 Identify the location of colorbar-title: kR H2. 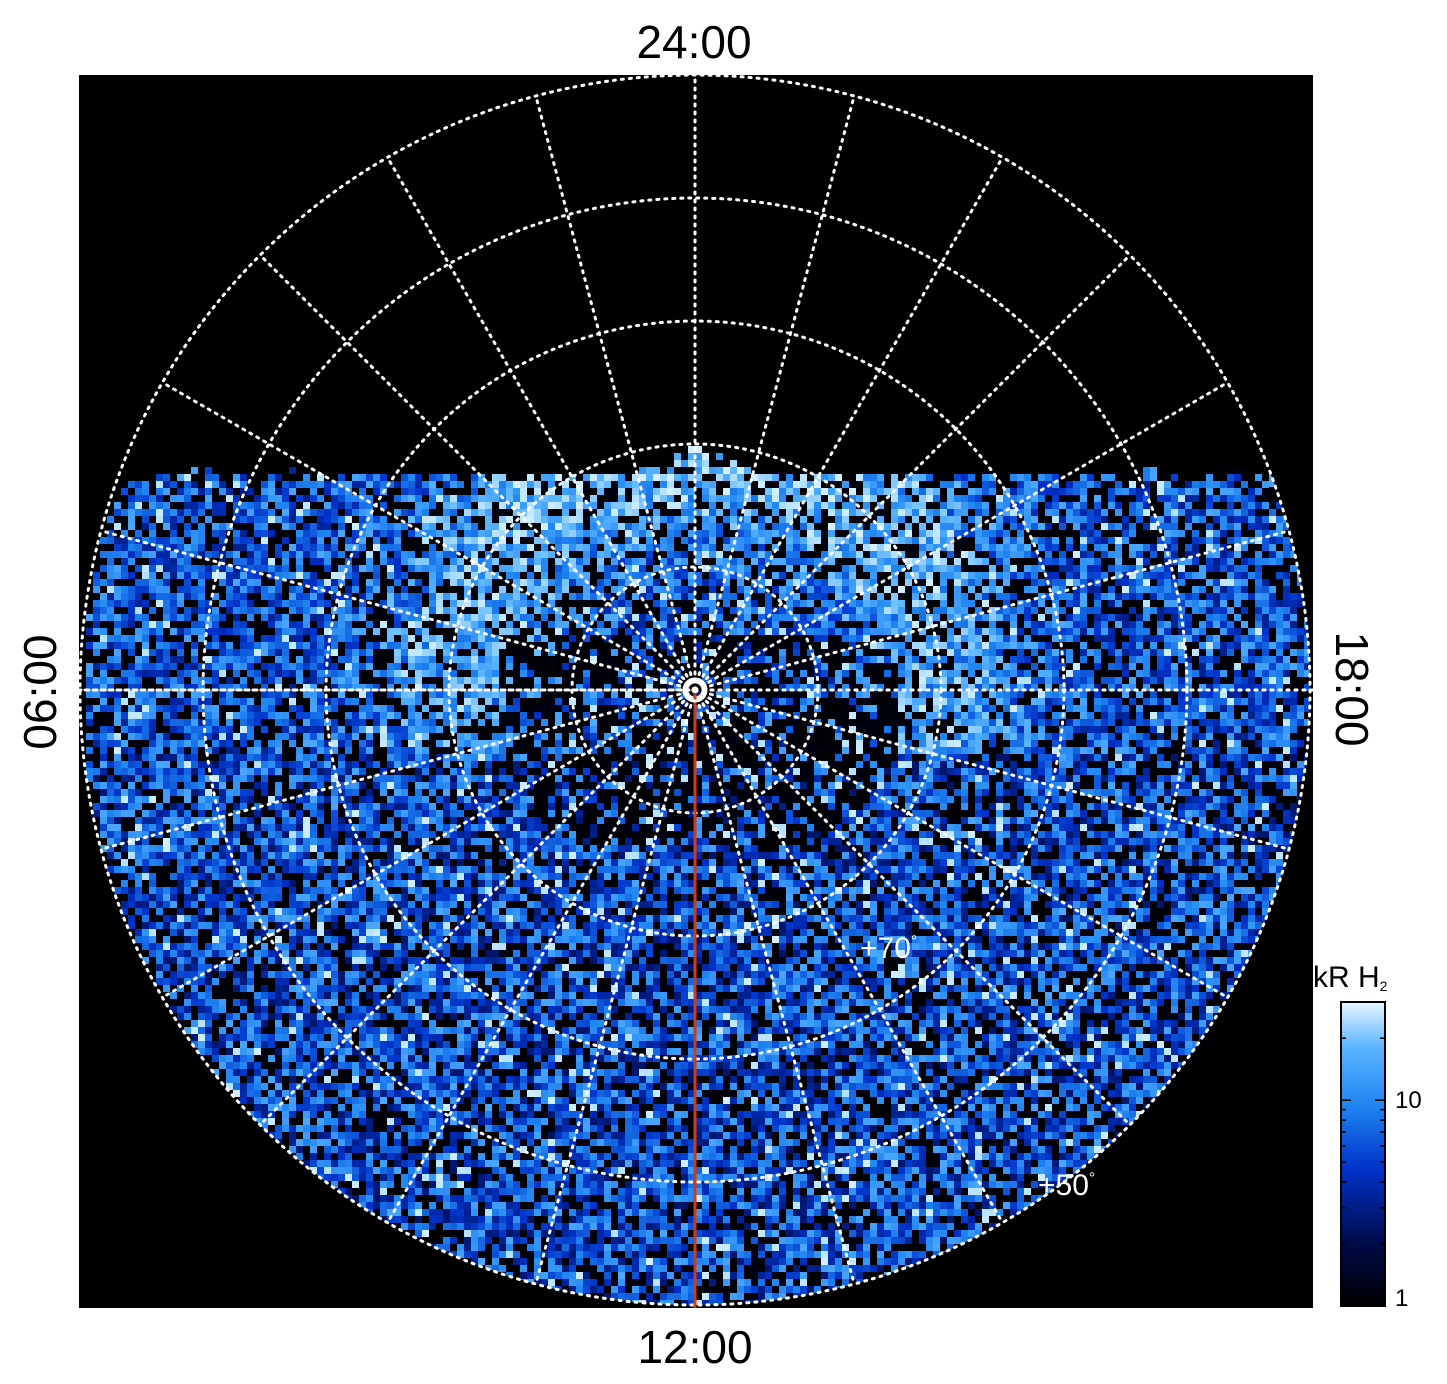
(1350, 977).